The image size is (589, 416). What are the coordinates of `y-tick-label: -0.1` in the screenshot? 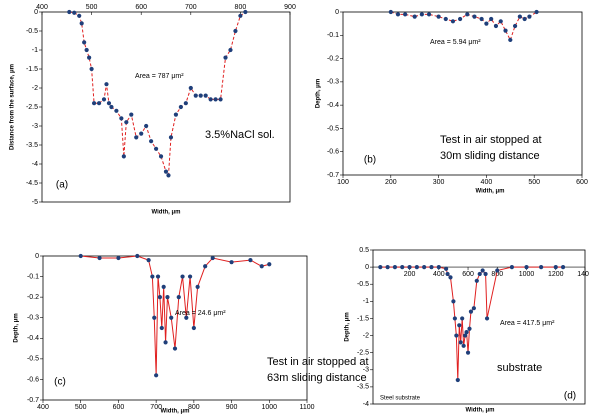 It's located at (333, 35).